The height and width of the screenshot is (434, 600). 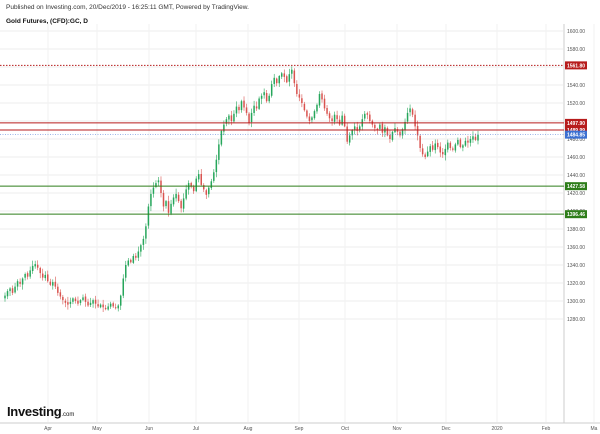 I want to click on y-tick-label: 1540.00, so click(x=576, y=86).